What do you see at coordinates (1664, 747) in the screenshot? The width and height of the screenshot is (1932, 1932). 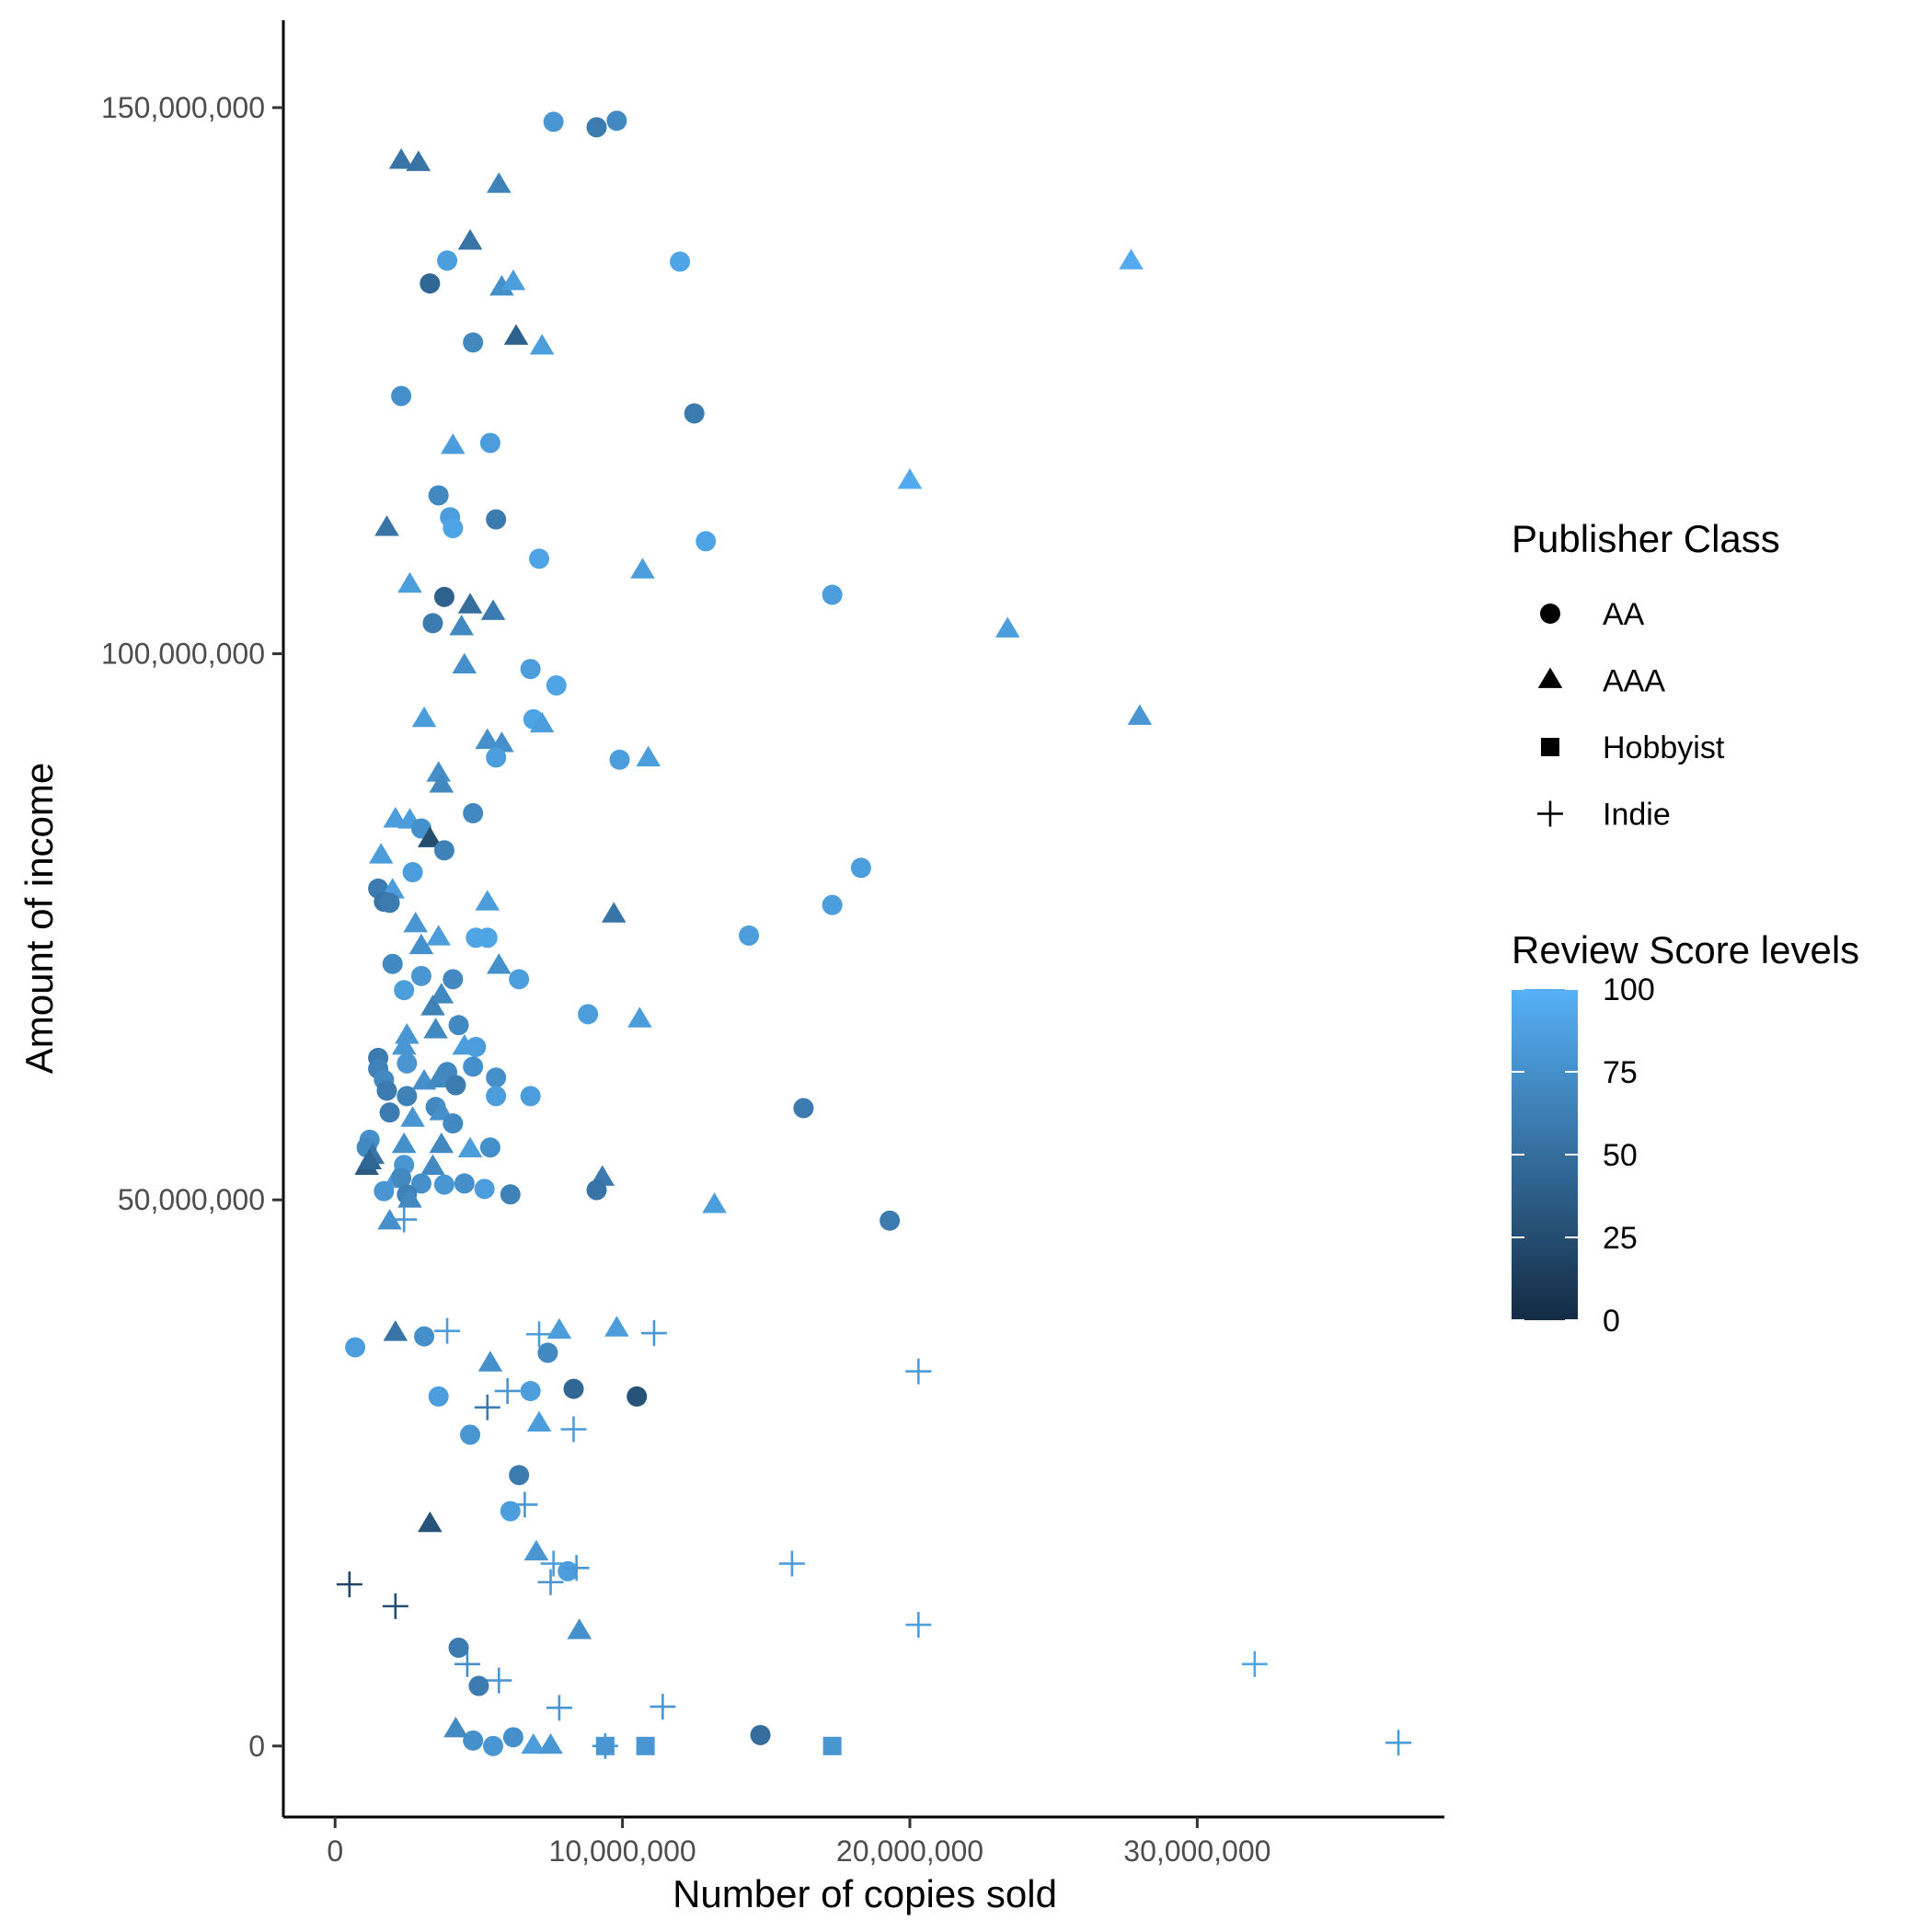 I see `legend-label: Hobbyist` at bounding box center [1664, 747].